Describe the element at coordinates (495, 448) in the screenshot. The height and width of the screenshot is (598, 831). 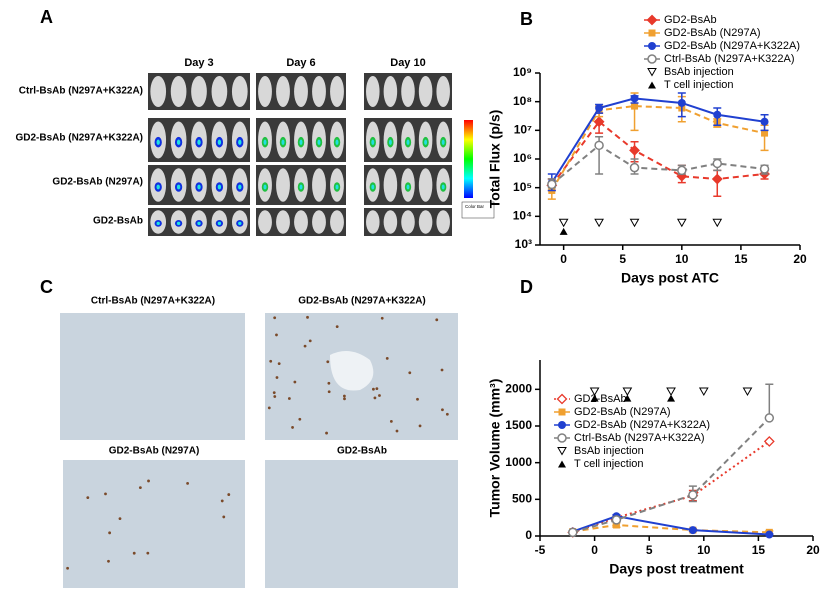
I see `y-axis-label: Tumor Volume (mm³)` at that location.